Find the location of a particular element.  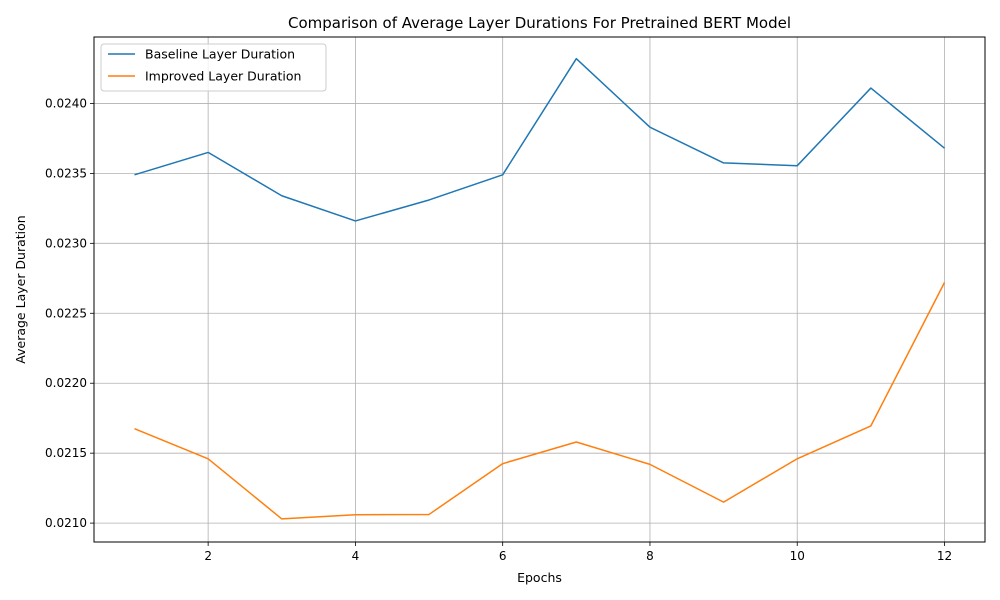

x-tick-label: 2 is located at coordinates (208, 556).